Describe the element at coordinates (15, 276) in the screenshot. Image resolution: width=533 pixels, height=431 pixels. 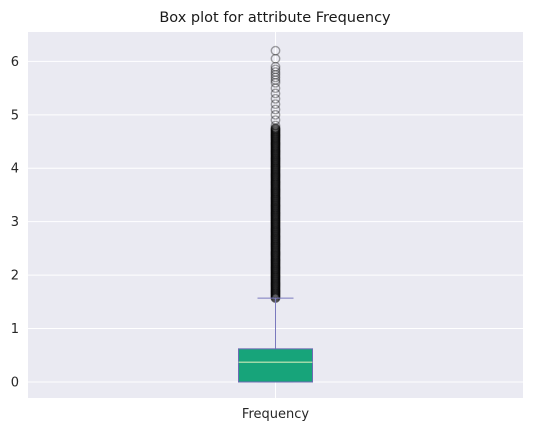
I see `y-tick-label: 2` at that location.